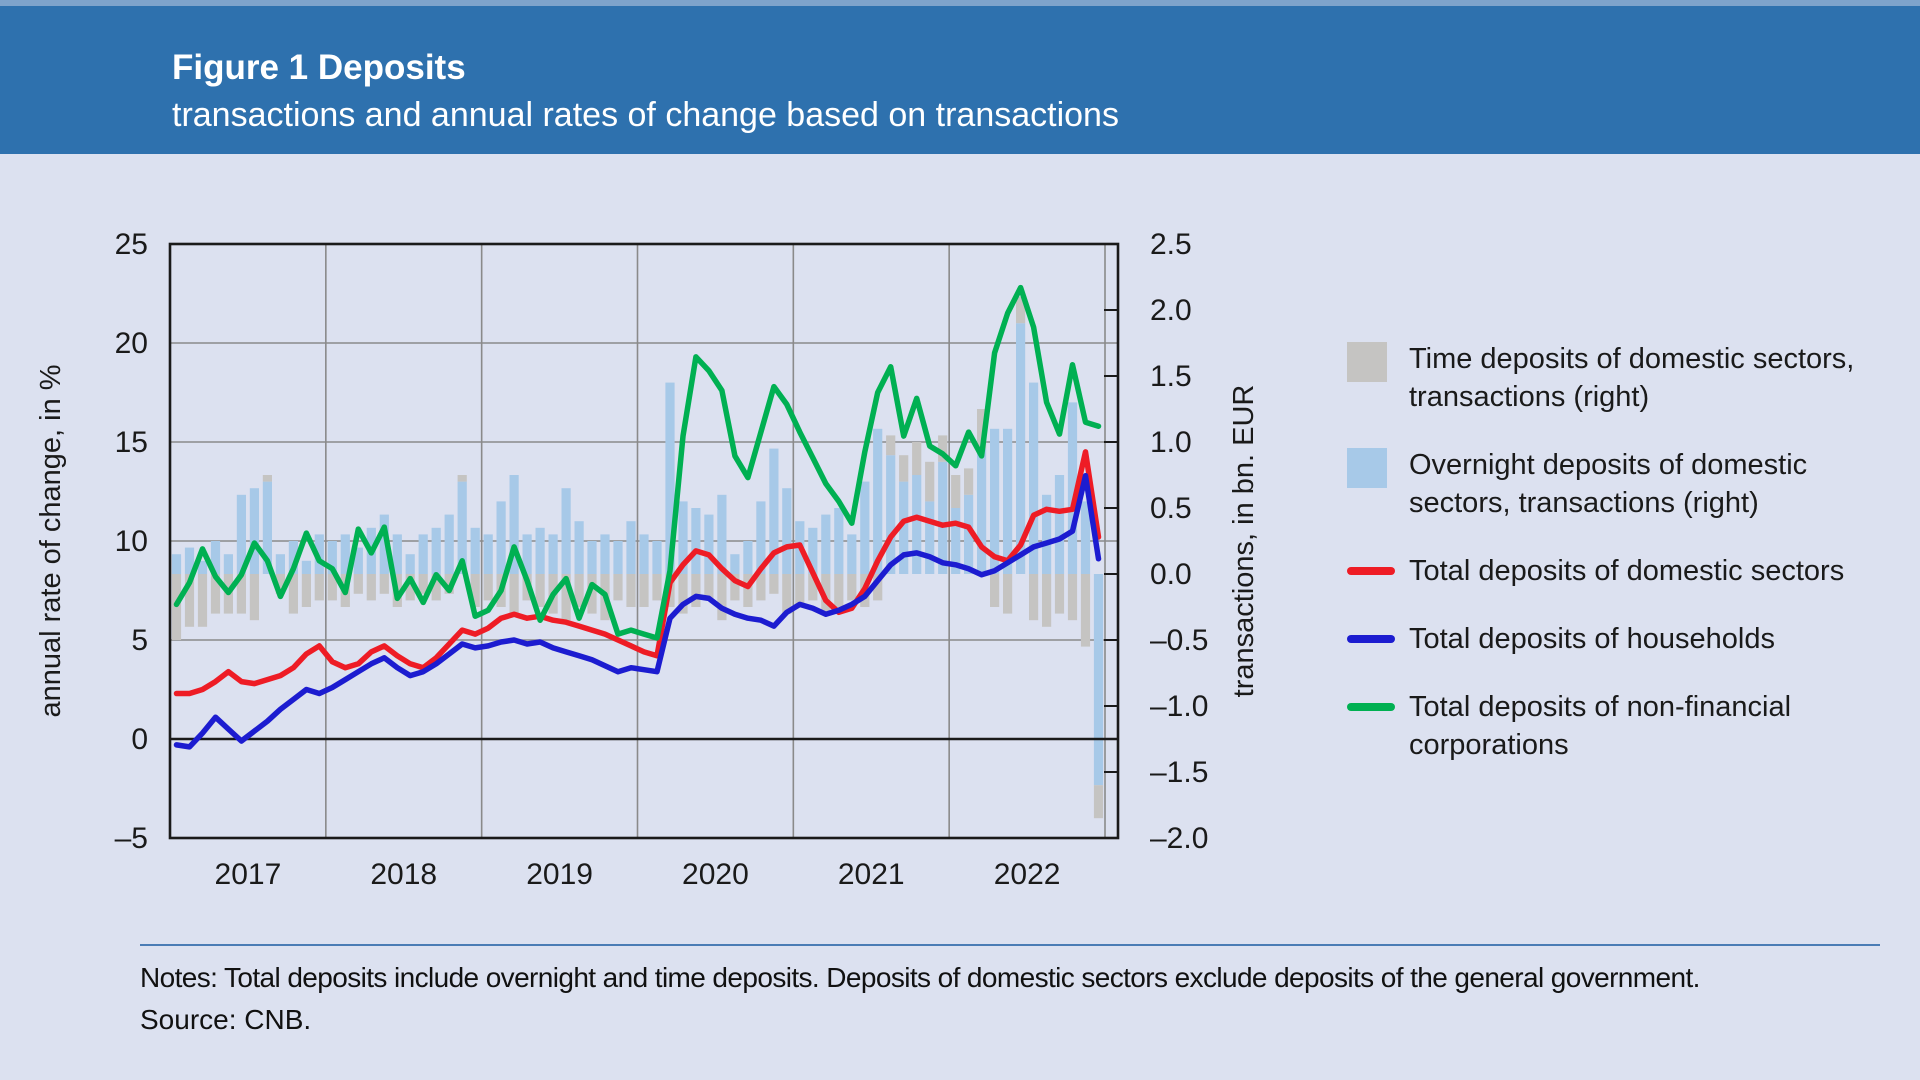 The image size is (1920, 1080). I want to click on left-axis-title: annual rate of change, in %, so click(51, 540).